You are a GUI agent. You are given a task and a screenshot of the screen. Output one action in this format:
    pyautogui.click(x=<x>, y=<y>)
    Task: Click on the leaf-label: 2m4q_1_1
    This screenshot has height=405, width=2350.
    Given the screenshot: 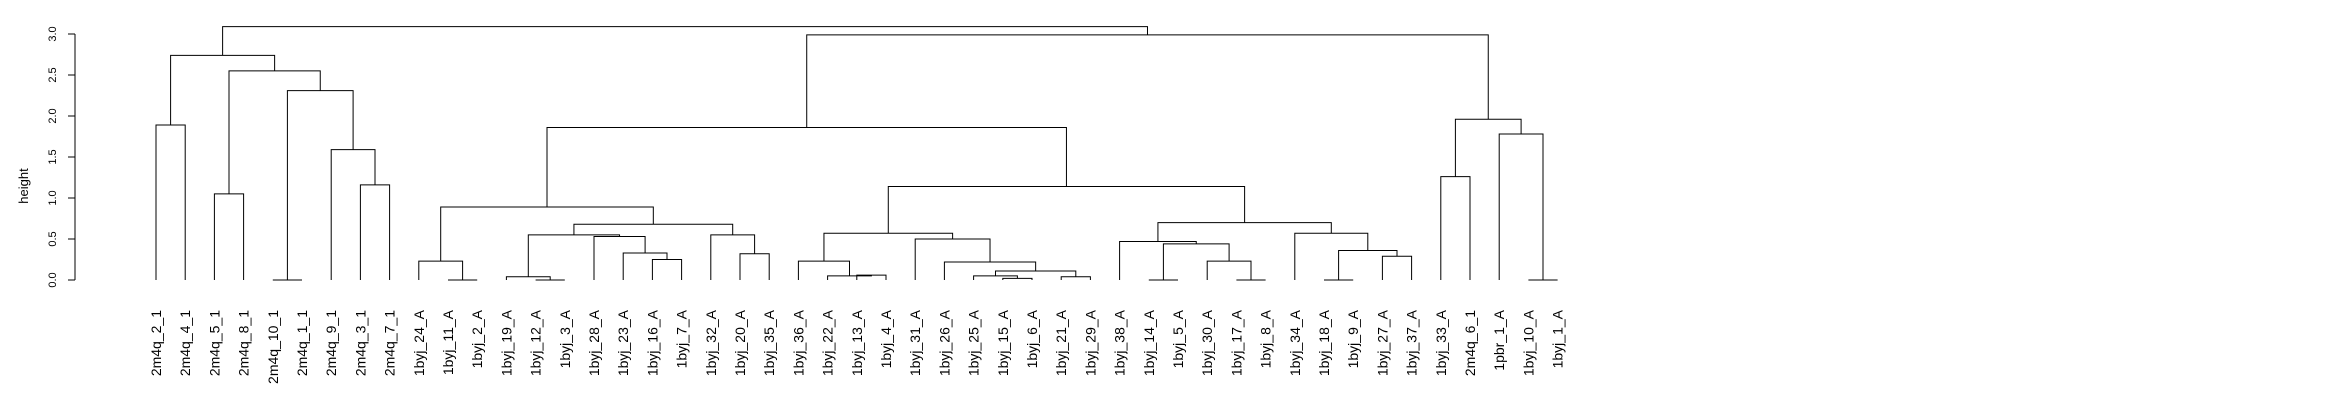 What is the action you would take?
    pyautogui.click(x=302, y=343)
    